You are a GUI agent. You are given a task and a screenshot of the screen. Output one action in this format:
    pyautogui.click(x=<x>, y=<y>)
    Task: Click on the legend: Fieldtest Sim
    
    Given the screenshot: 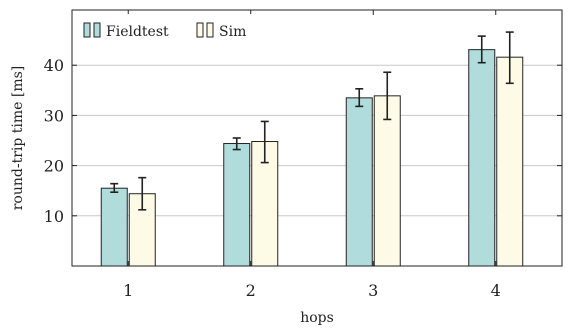 What is the action you would take?
    pyautogui.click(x=166, y=32)
    